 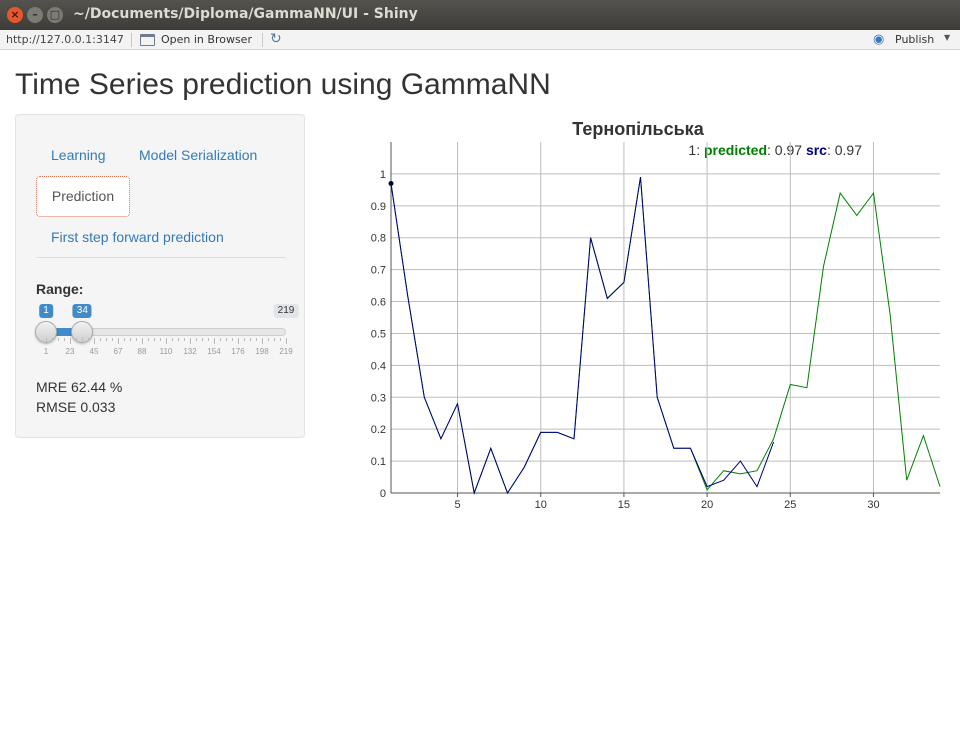 What do you see at coordinates (78, 155) in the screenshot?
I see `tab-learning: Learning` at bounding box center [78, 155].